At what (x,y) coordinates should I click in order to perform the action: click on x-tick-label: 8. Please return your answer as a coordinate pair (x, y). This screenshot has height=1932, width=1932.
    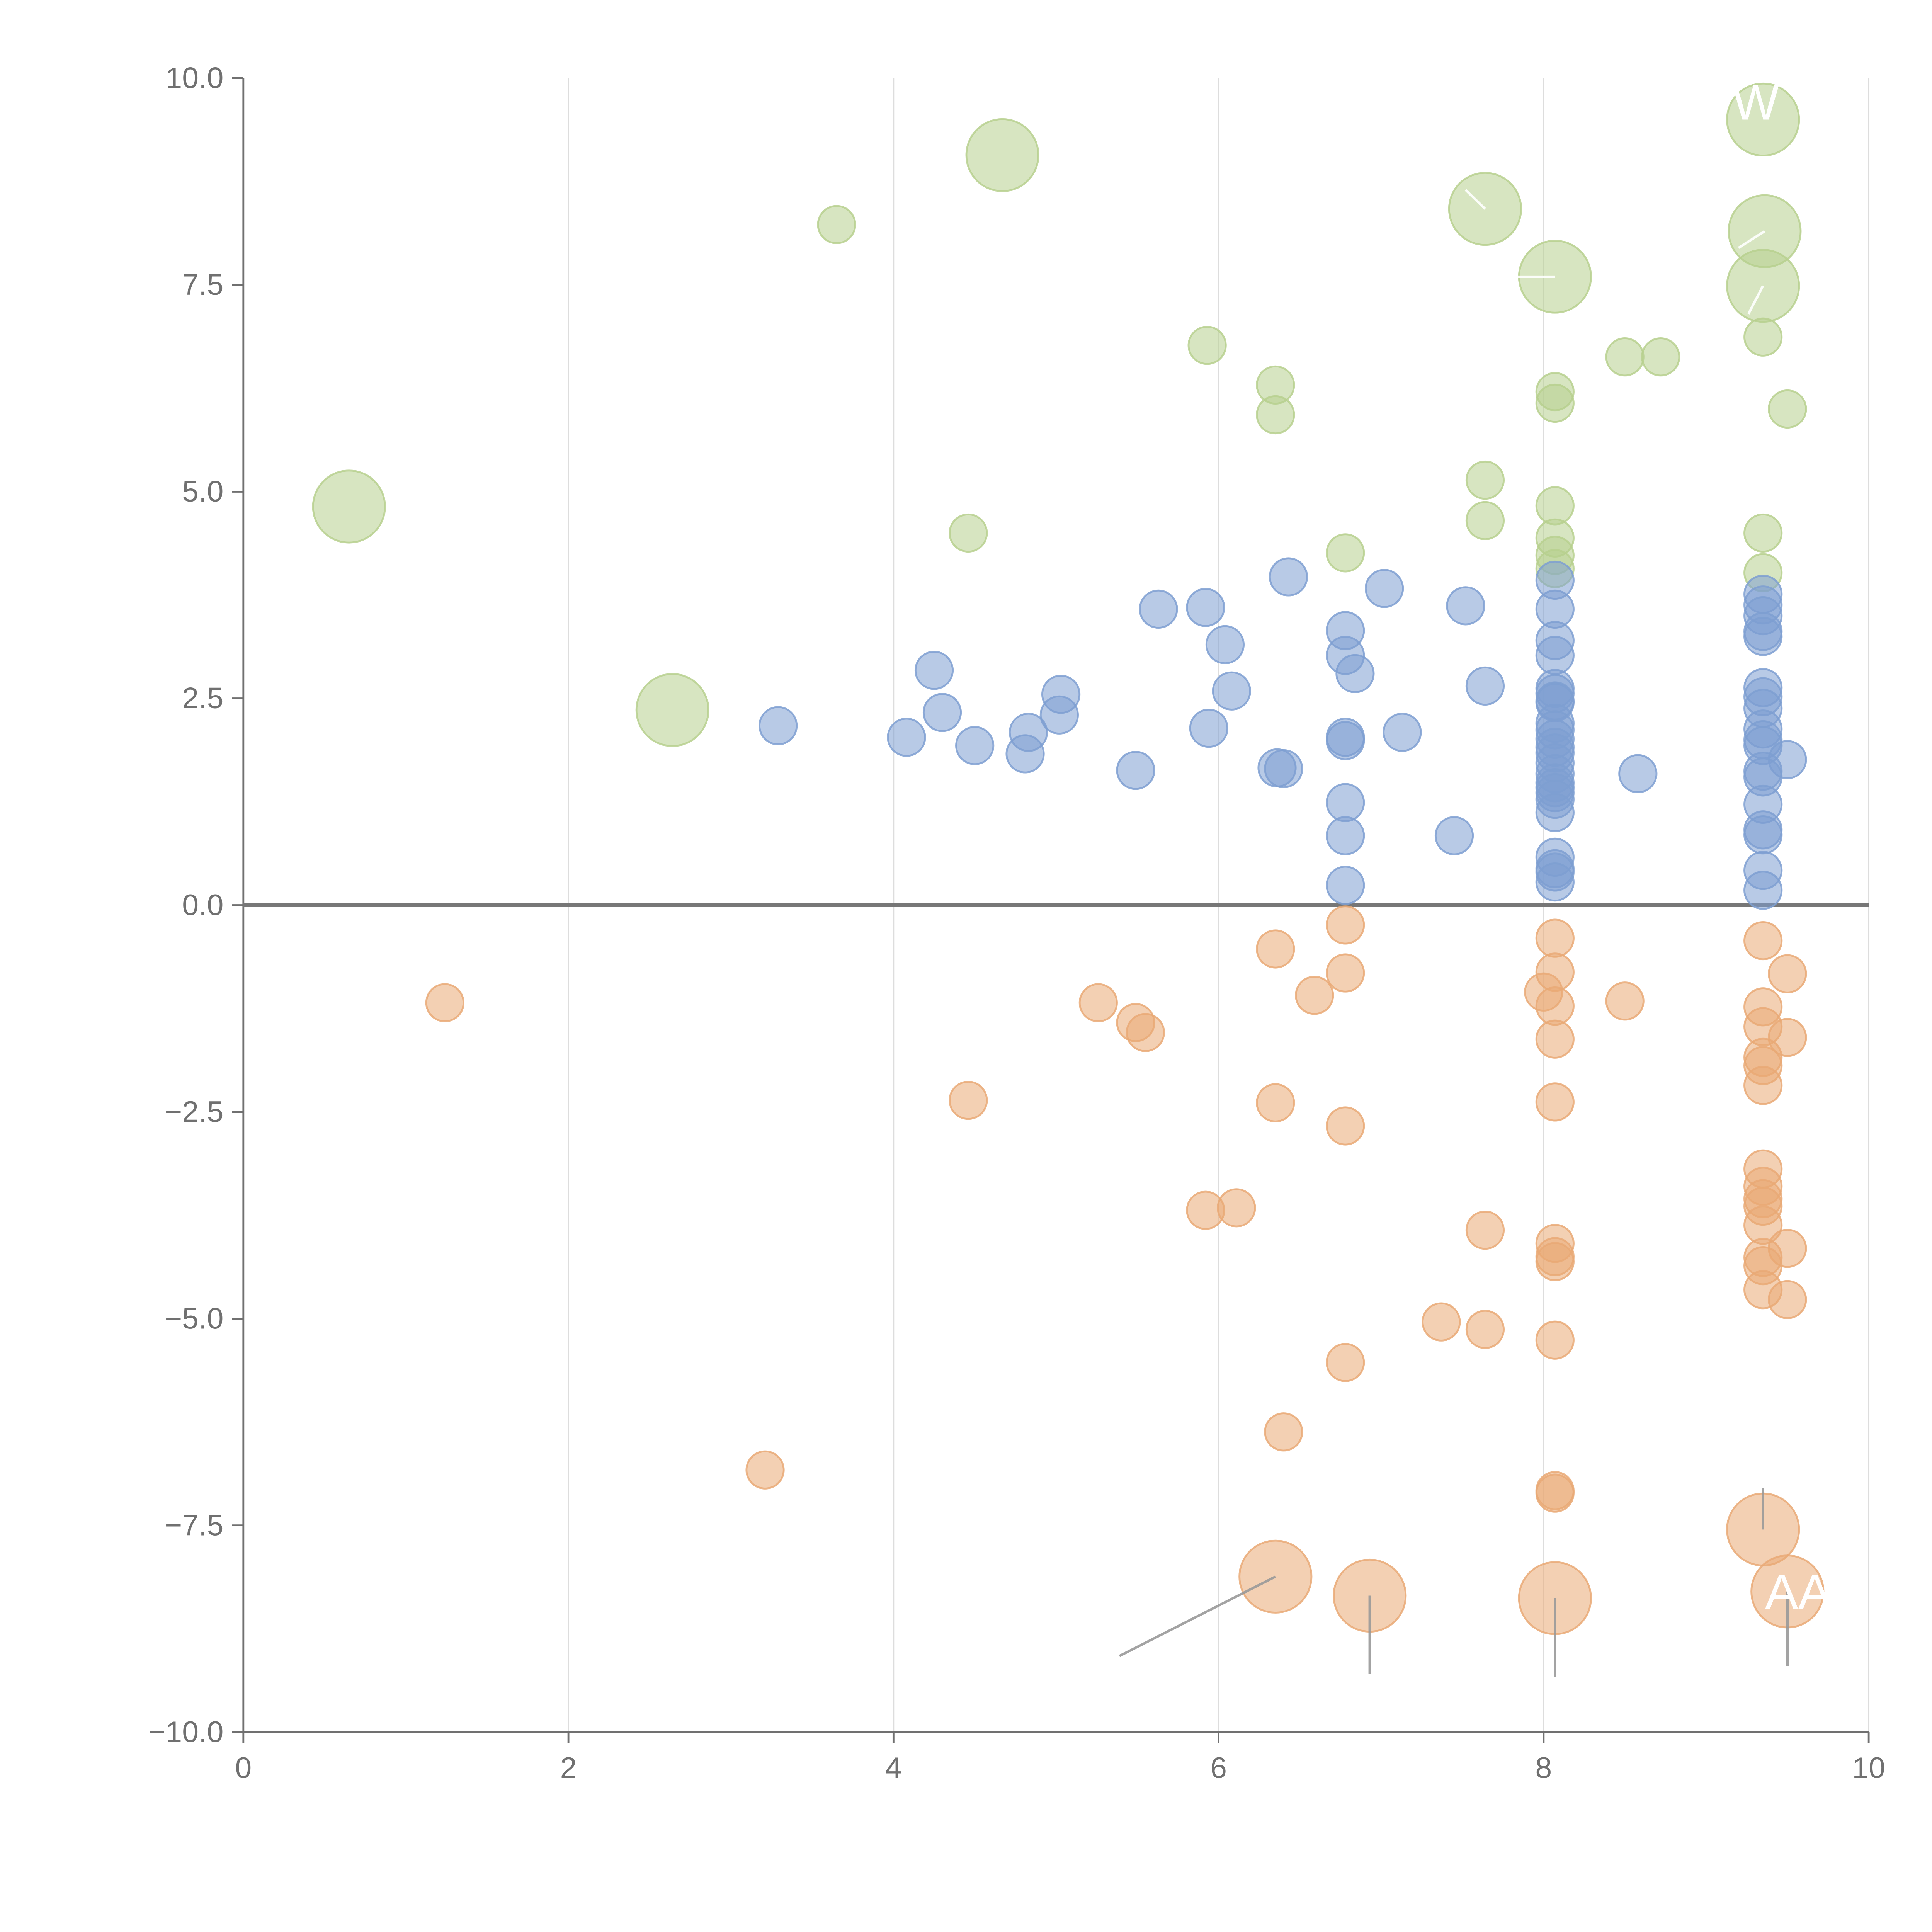
    Looking at the image, I should click on (1544, 1769).